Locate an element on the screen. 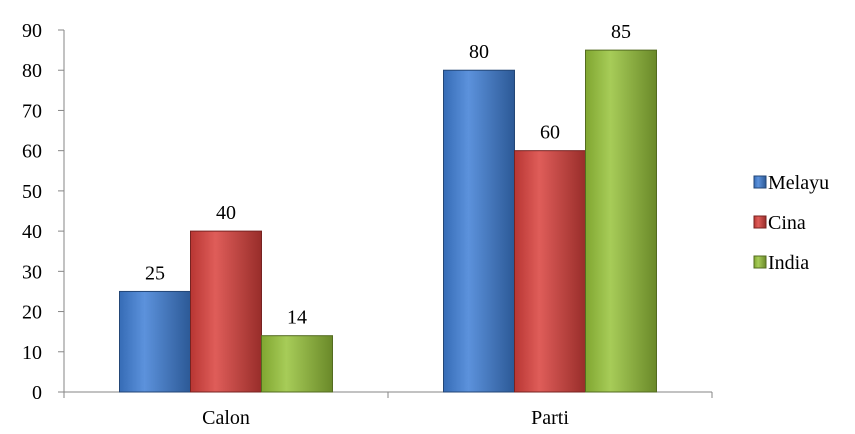 This screenshot has height=434, width=855. data-label: 25 is located at coordinates (155, 273).